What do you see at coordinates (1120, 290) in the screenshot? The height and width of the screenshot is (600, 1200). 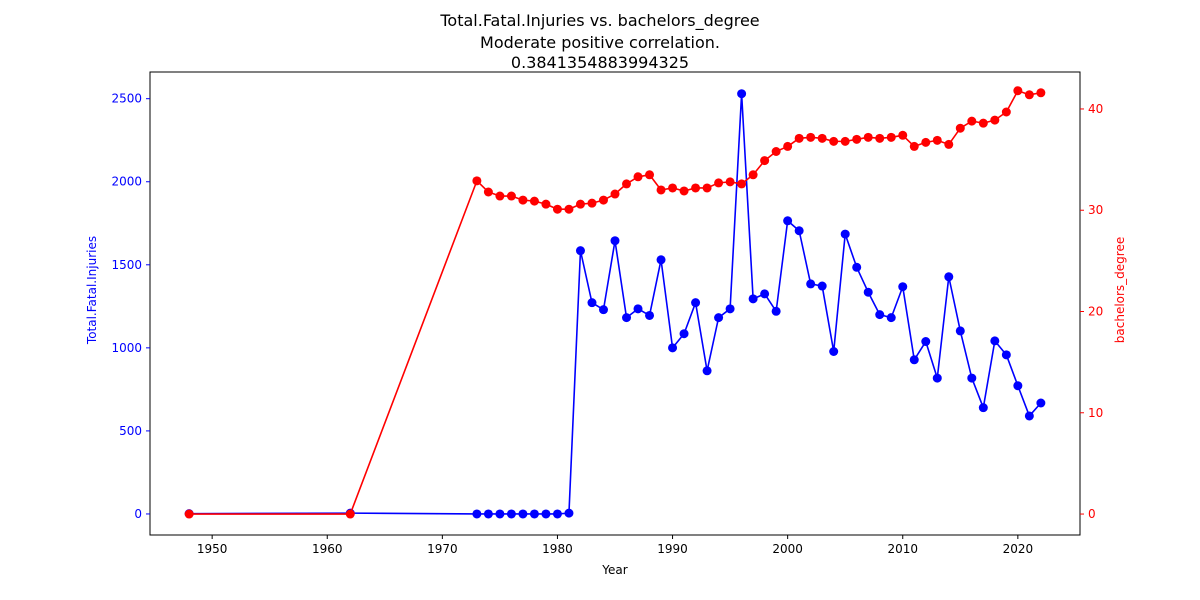 I see `y-axis-right-label: bachelors_degree` at bounding box center [1120, 290].